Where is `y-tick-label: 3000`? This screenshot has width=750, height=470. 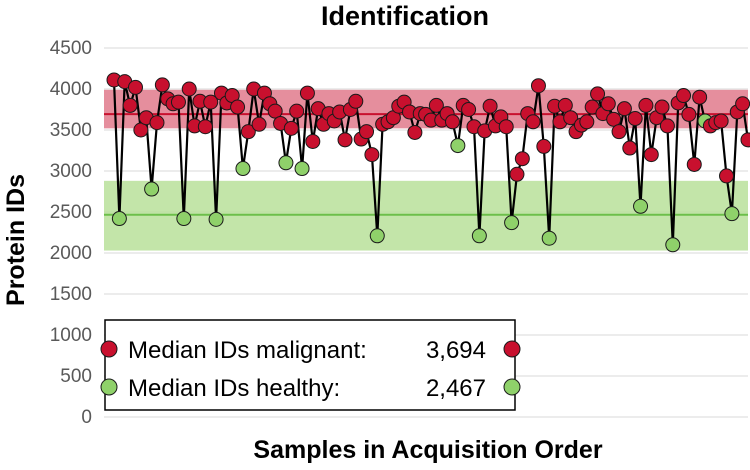 y-tick-label: 3000 is located at coordinates (71, 171).